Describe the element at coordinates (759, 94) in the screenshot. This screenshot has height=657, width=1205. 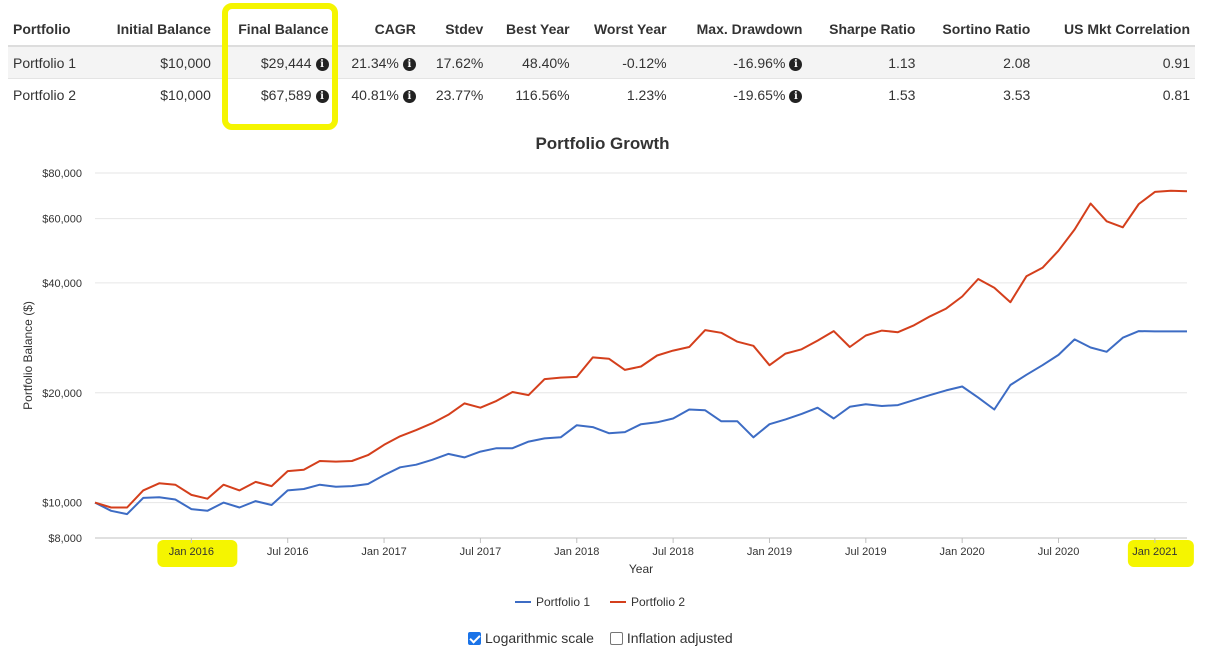
I see `drawdown-value: -19.65%` at that location.